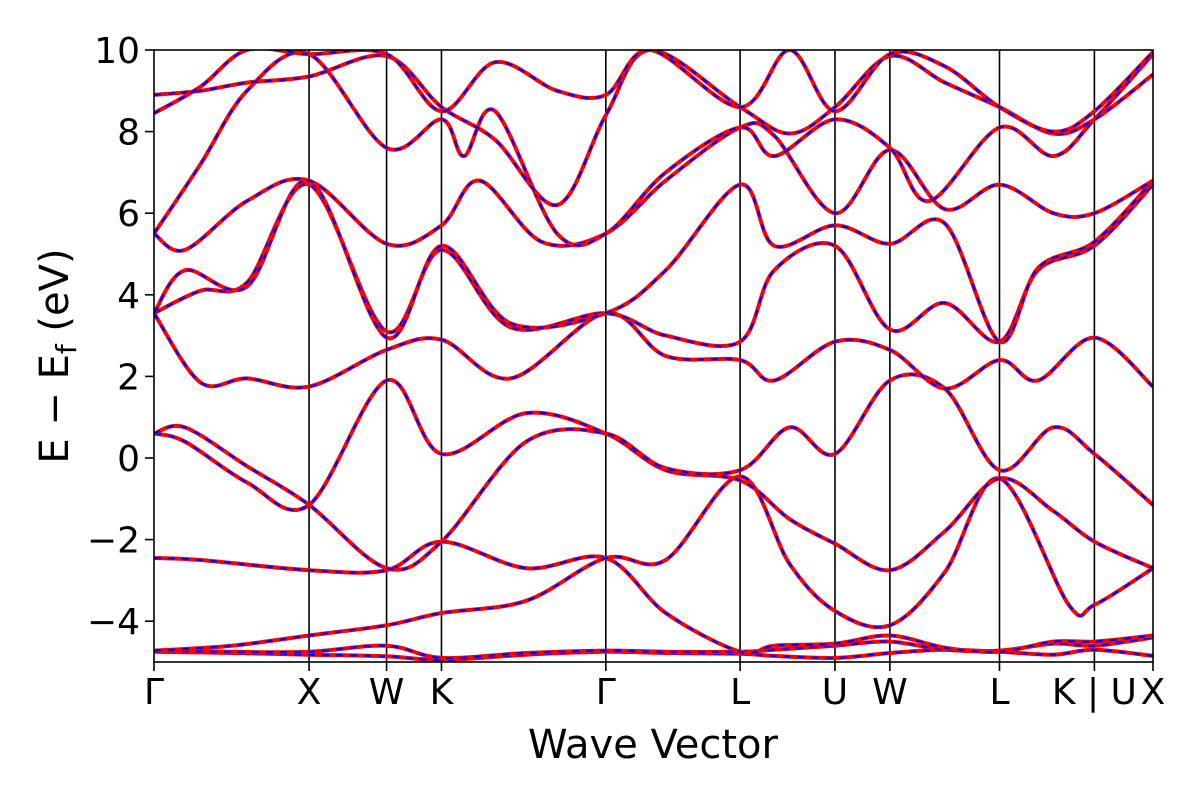 This screenshot has width=1200, height=800. Describe the element at coordinates (653, 597) in the screenshot. I see `band-3-dashed` at that location.